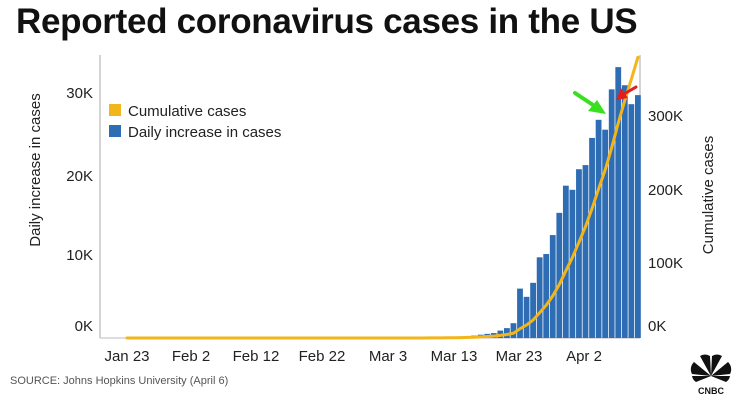  What do you see at coordinates (191, 356) in the screenshot?
I see `x-tick-label: Feb 2` at bounding box center [191, 356].